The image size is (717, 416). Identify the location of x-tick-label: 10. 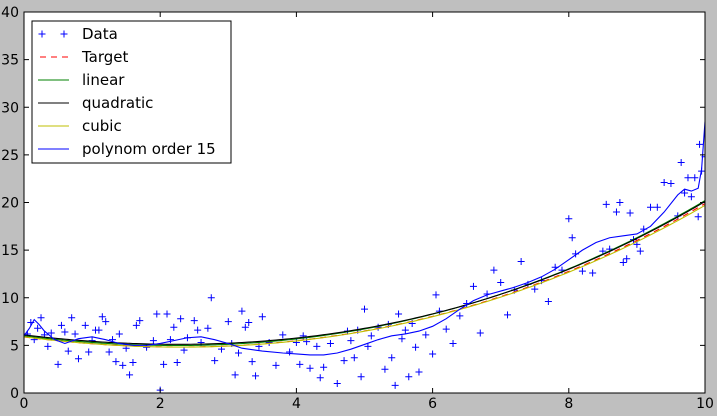
(705, 404).